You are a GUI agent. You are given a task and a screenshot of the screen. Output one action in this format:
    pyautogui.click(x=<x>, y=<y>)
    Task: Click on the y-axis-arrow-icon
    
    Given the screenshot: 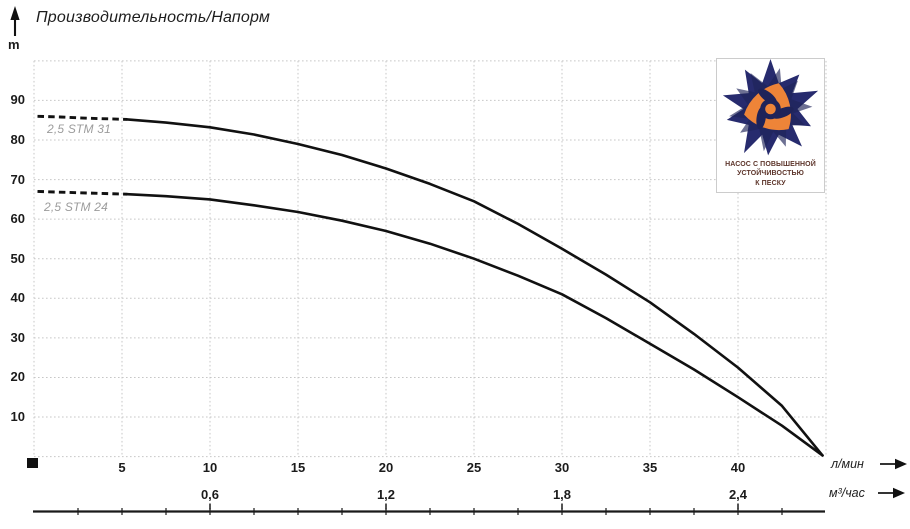 What is the action you would take?
    pyautogui.click(x=15, y=21)
    